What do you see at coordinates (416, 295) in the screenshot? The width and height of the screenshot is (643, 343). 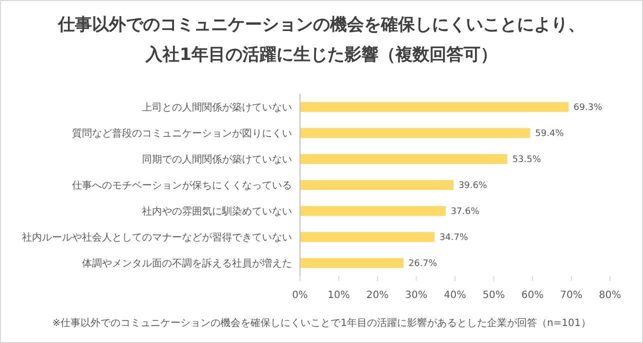 I see `x-tick-label: 30%` at bounding box center [416, 295].